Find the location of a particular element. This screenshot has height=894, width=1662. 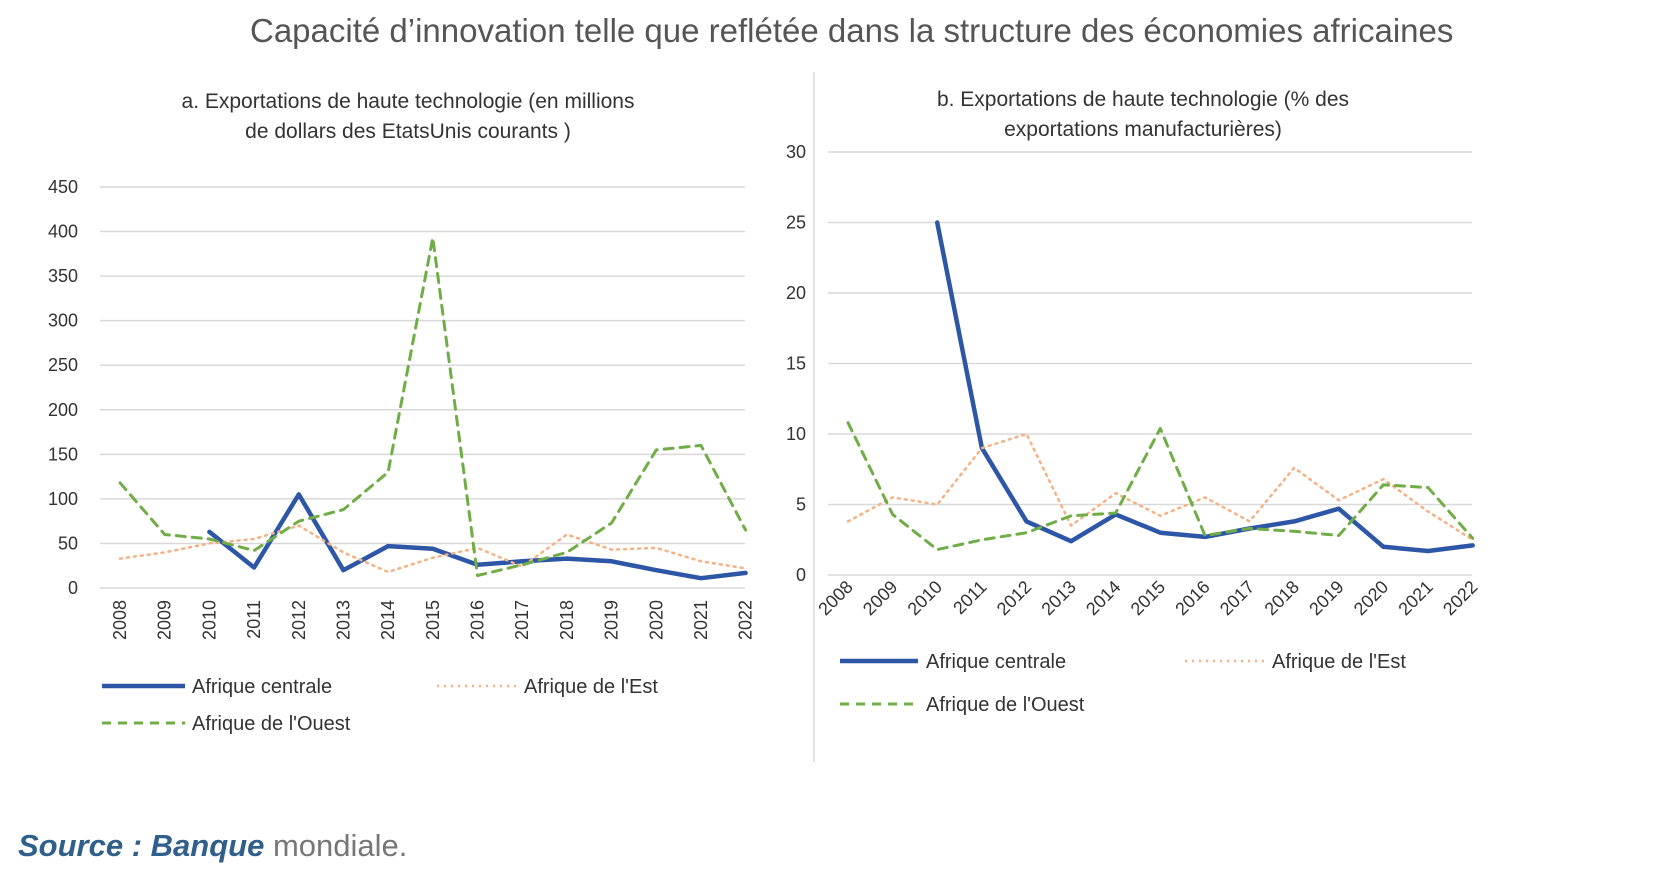

chart-b-y-tick-10: 10 is located at coordinates (796, 434).